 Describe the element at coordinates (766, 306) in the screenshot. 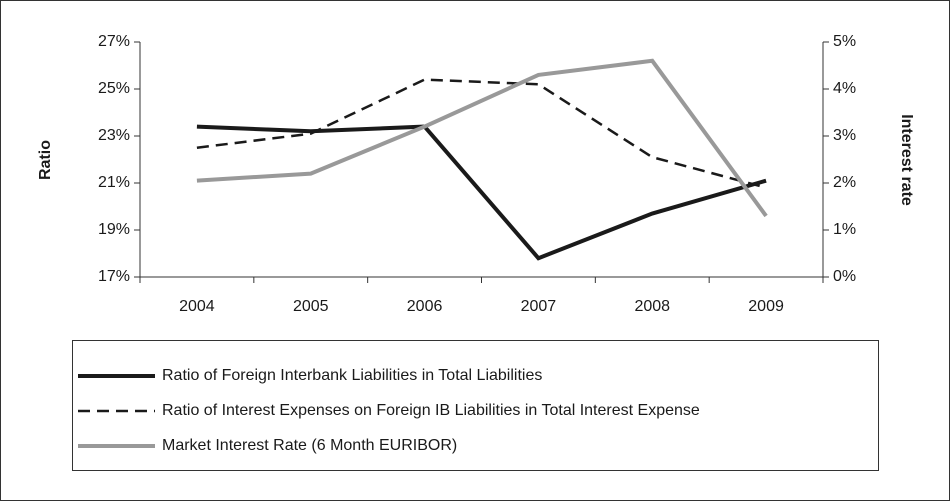

I see `x-tick-label: 2009` at that location.